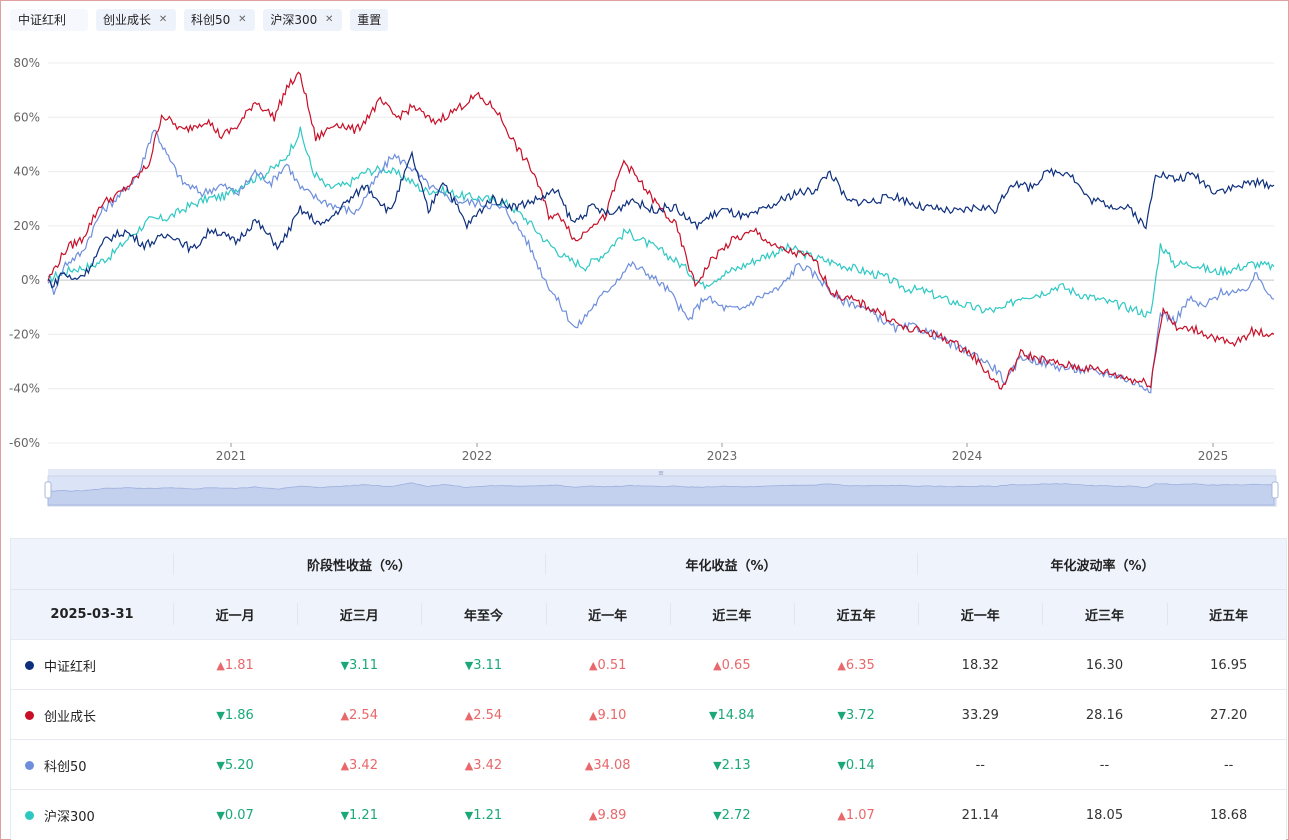 This screenshot has height=840, width=1289. What do you see at coordinates (612, 815) in the screenshot?
I see `cell-value: 9.89` at bounding box center [612, 815].